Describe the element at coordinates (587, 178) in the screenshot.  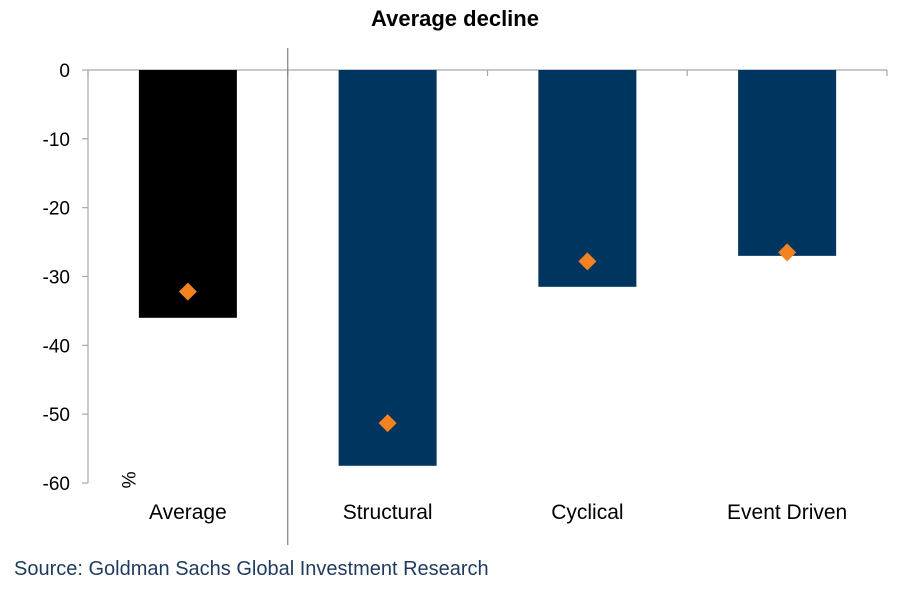
I see `bar-cyclical` at that location.